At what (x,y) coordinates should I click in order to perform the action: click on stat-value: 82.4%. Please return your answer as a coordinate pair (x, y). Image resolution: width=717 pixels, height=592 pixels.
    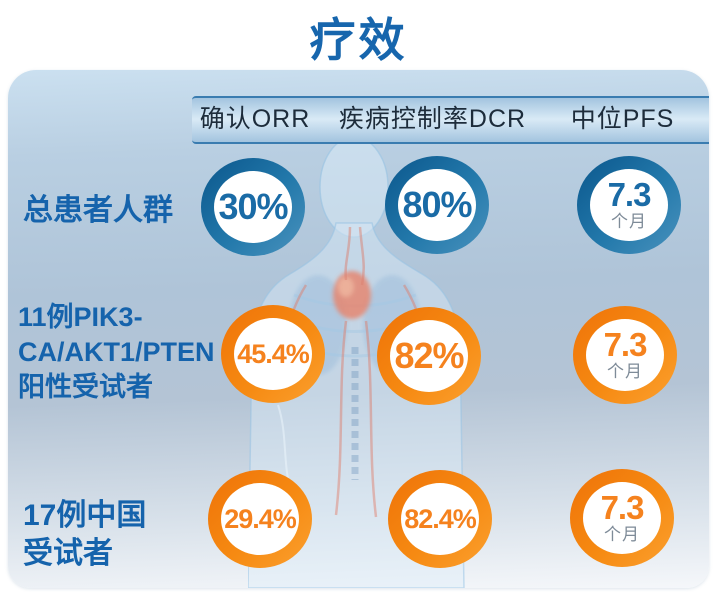
    Looking at the image, I should click on (440, 518).